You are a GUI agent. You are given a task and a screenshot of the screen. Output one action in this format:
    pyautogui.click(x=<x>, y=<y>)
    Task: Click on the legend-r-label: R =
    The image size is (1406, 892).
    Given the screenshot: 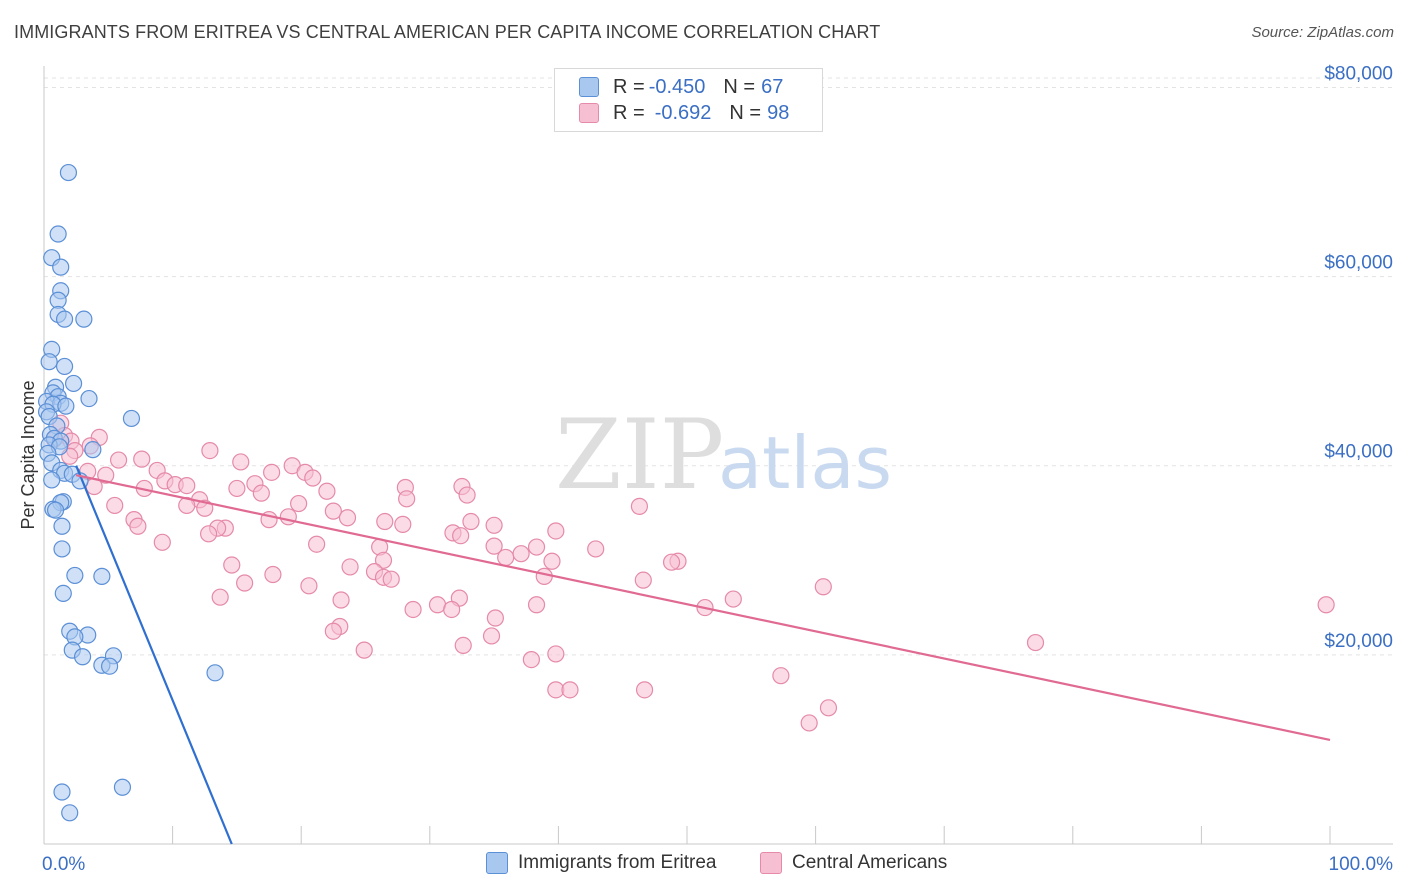 What is the action you would take?
    pyautogui.click(x=629, y=86)
    